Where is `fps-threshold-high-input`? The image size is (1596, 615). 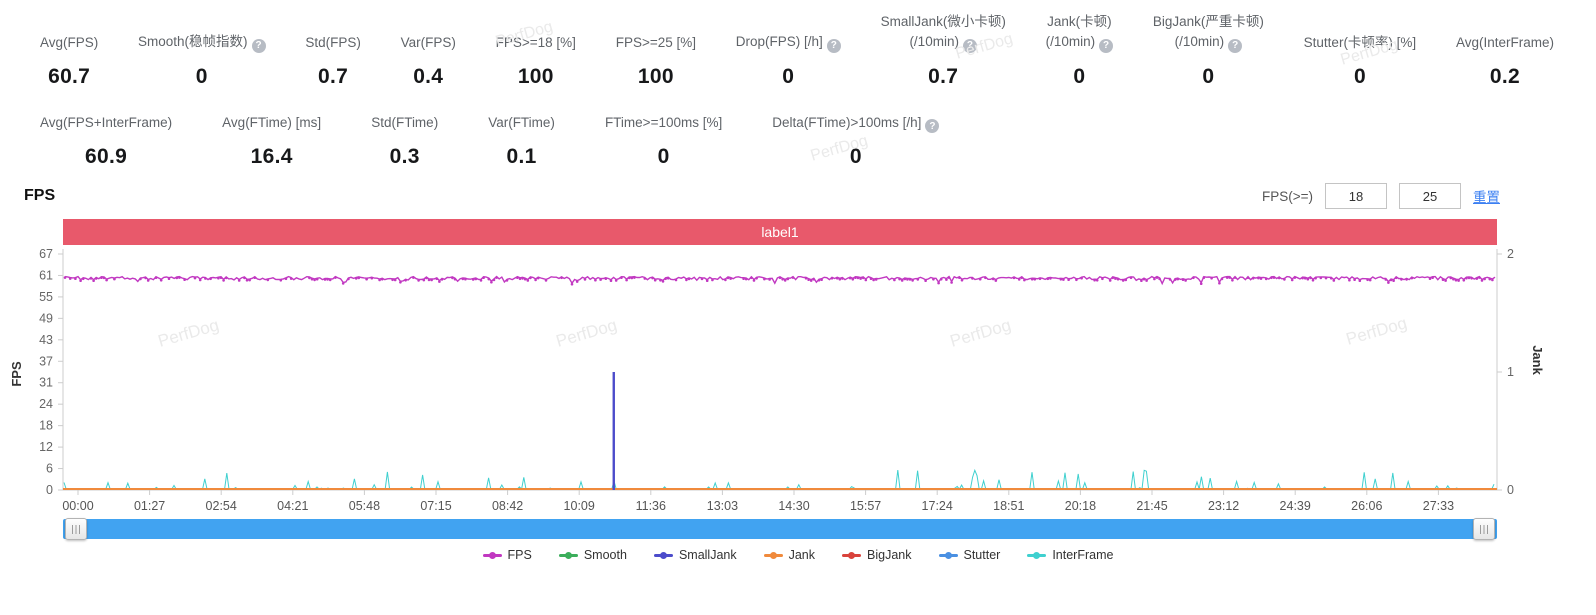
fps-threshold-high-input is located at coordinates (1430, 196).